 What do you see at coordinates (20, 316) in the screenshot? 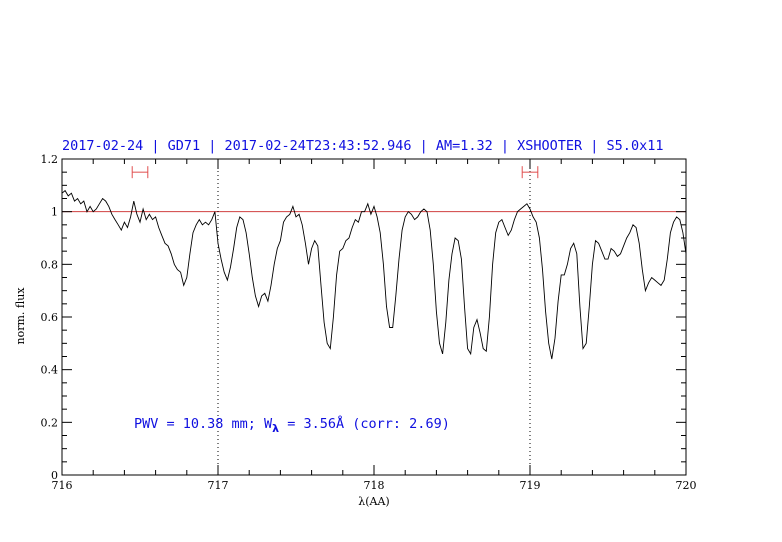
I see `y-axis-label: norm. flux` at bounding box center [20, 316].